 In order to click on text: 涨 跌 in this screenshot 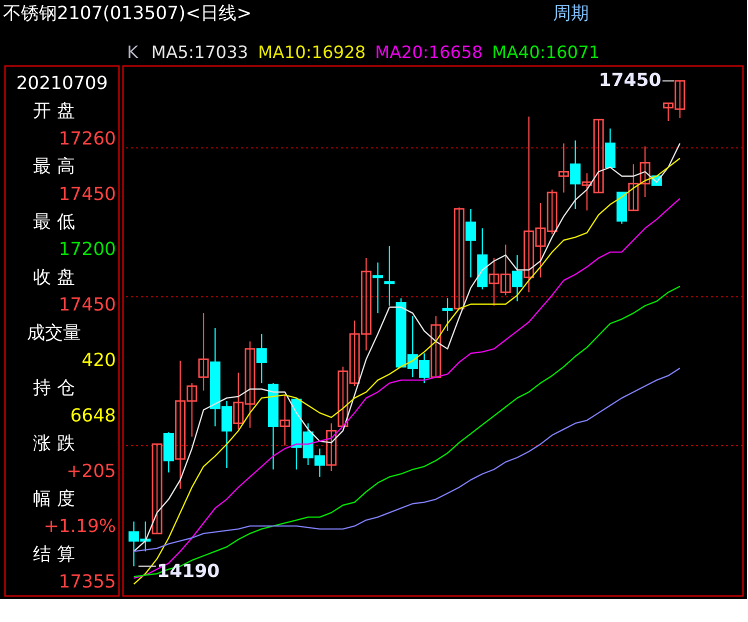, I will do `click(54, 443)`.